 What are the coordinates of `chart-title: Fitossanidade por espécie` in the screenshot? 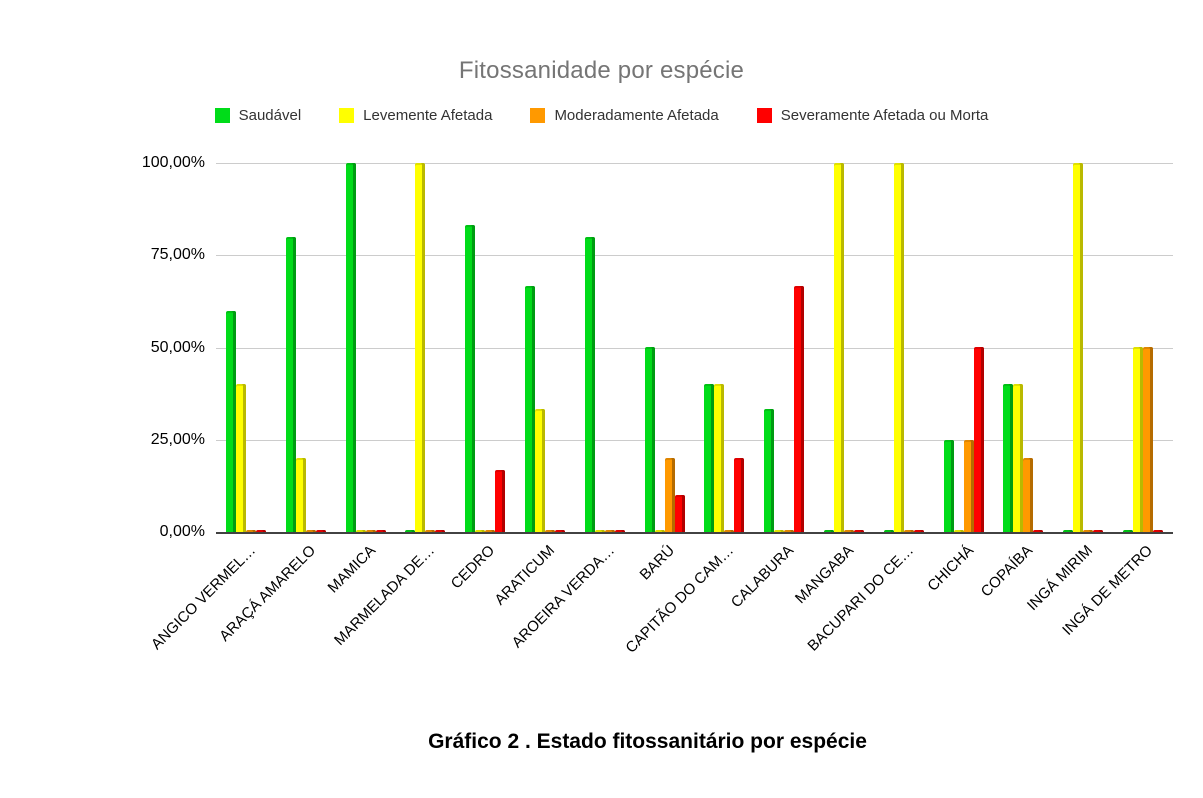 It's located at (601, 70).